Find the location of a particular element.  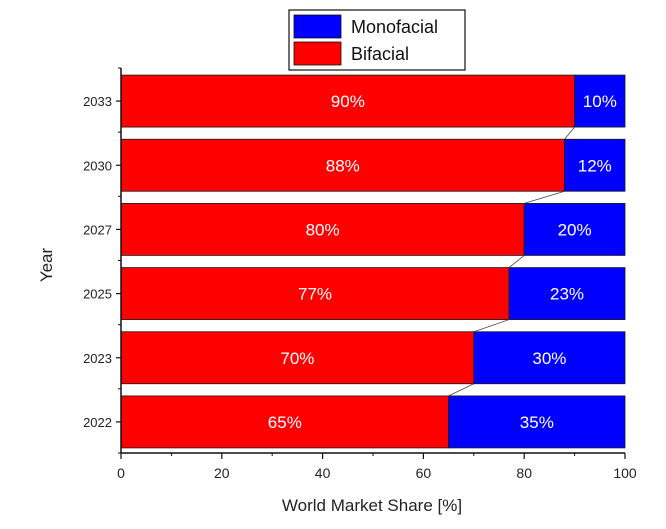

data-label-bifacial-2023: 70% is located at coordinates (297, 358).